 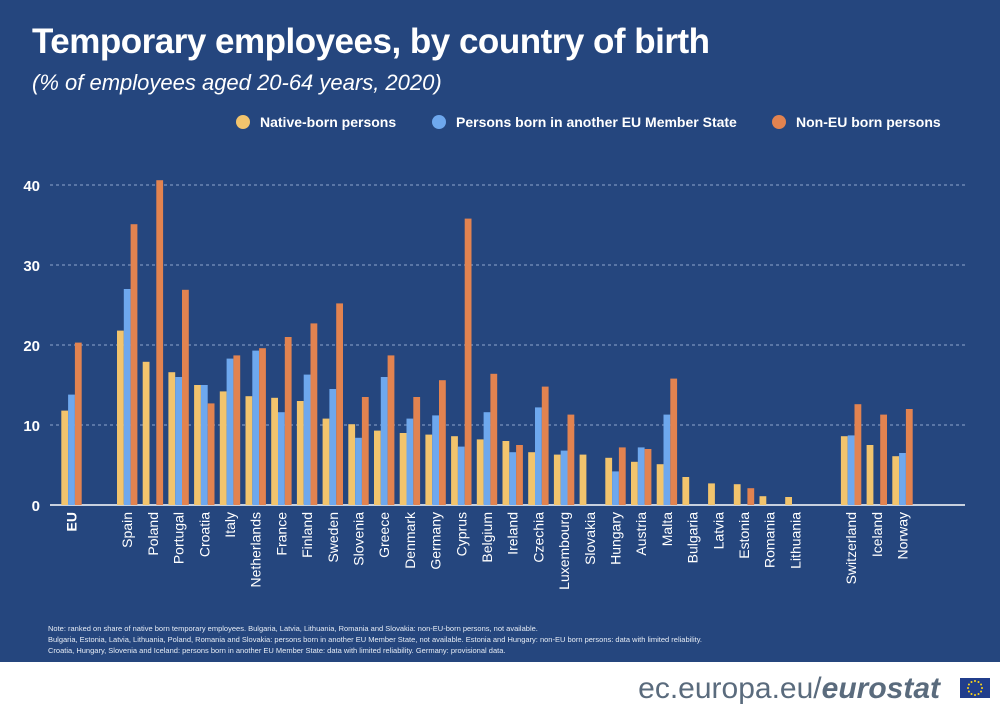 I want to click on y-tick-label: 0, so click(x=36, y=506).